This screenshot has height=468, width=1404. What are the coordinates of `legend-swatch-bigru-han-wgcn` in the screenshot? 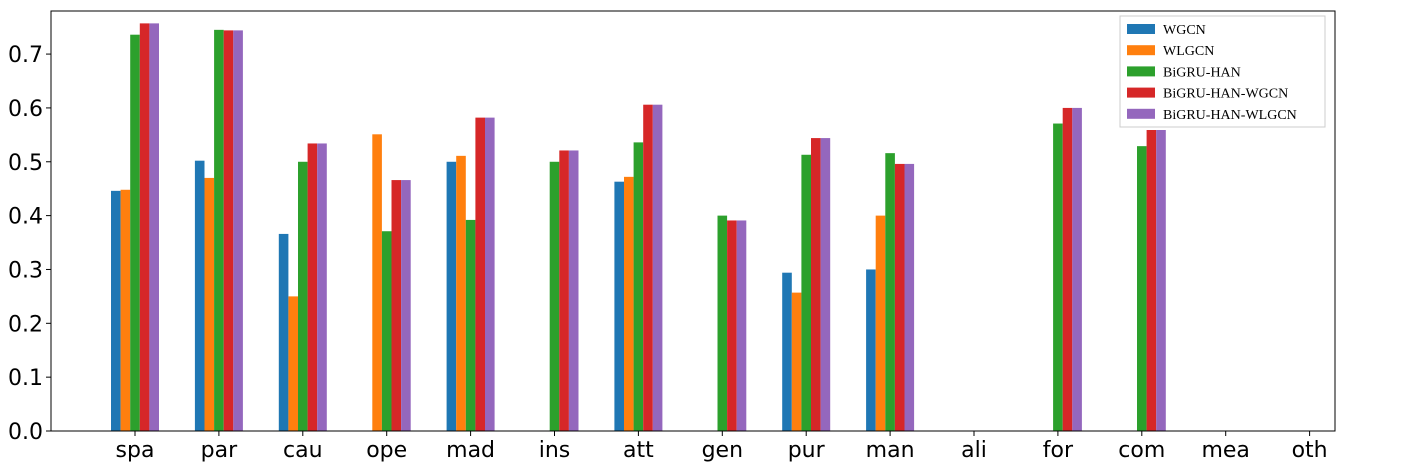 It's located at (1141, 93).